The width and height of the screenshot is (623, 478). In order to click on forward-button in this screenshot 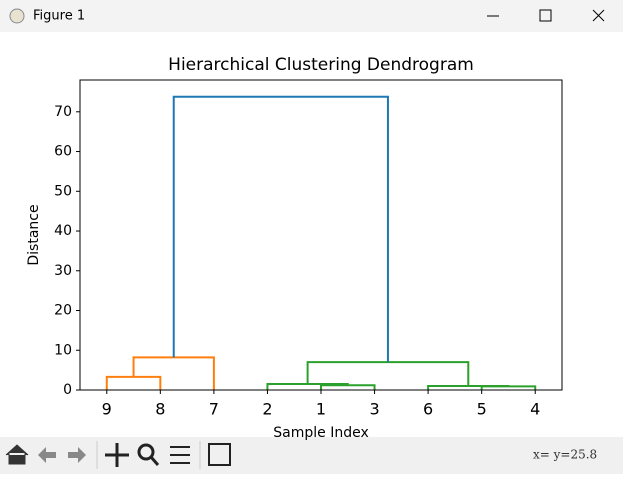, I will do `click(77, 455)`.